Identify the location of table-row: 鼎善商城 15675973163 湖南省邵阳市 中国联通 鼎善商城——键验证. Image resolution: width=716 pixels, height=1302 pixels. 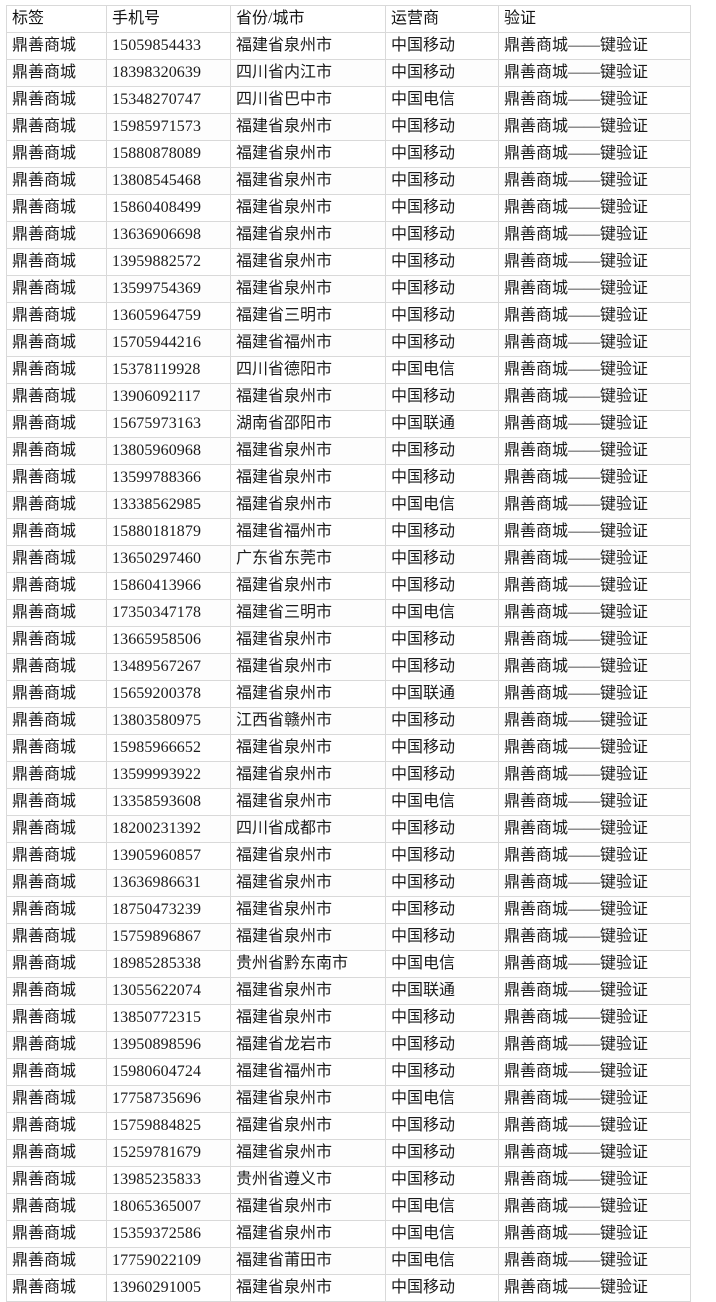
(348, 424).